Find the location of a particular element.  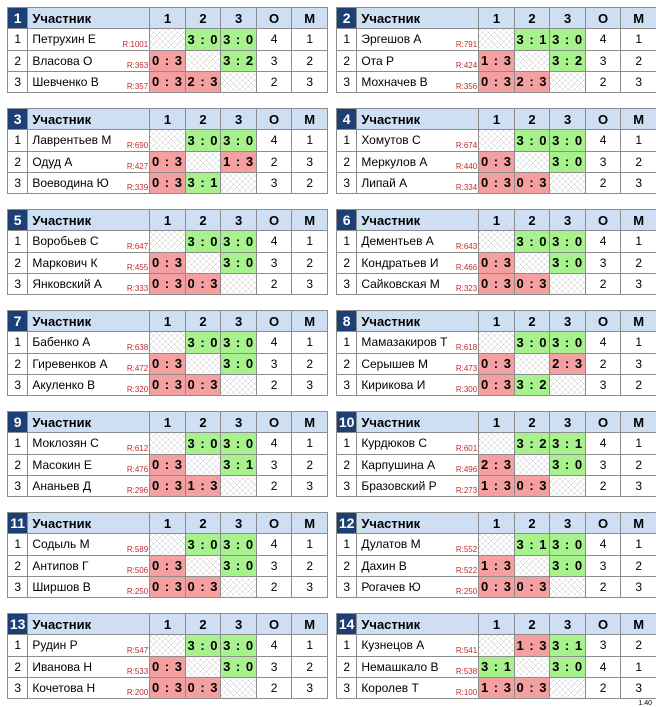

player-rating: R:466 is located at coordinates (466, 267).